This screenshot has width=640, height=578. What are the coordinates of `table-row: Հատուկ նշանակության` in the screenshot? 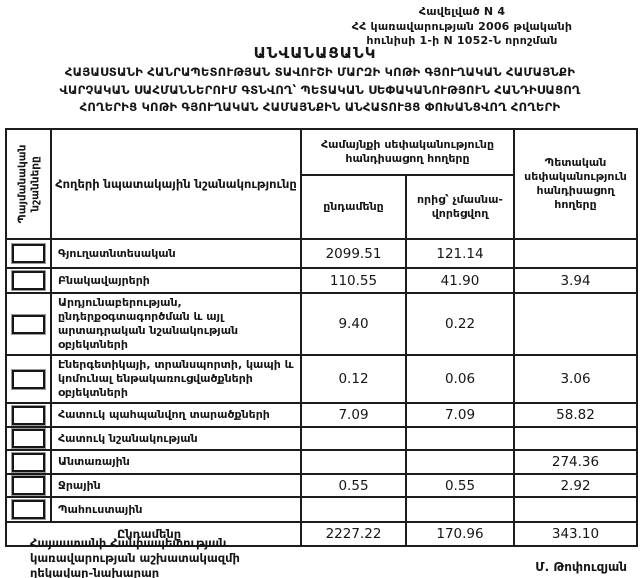 It's located at (321, 438).